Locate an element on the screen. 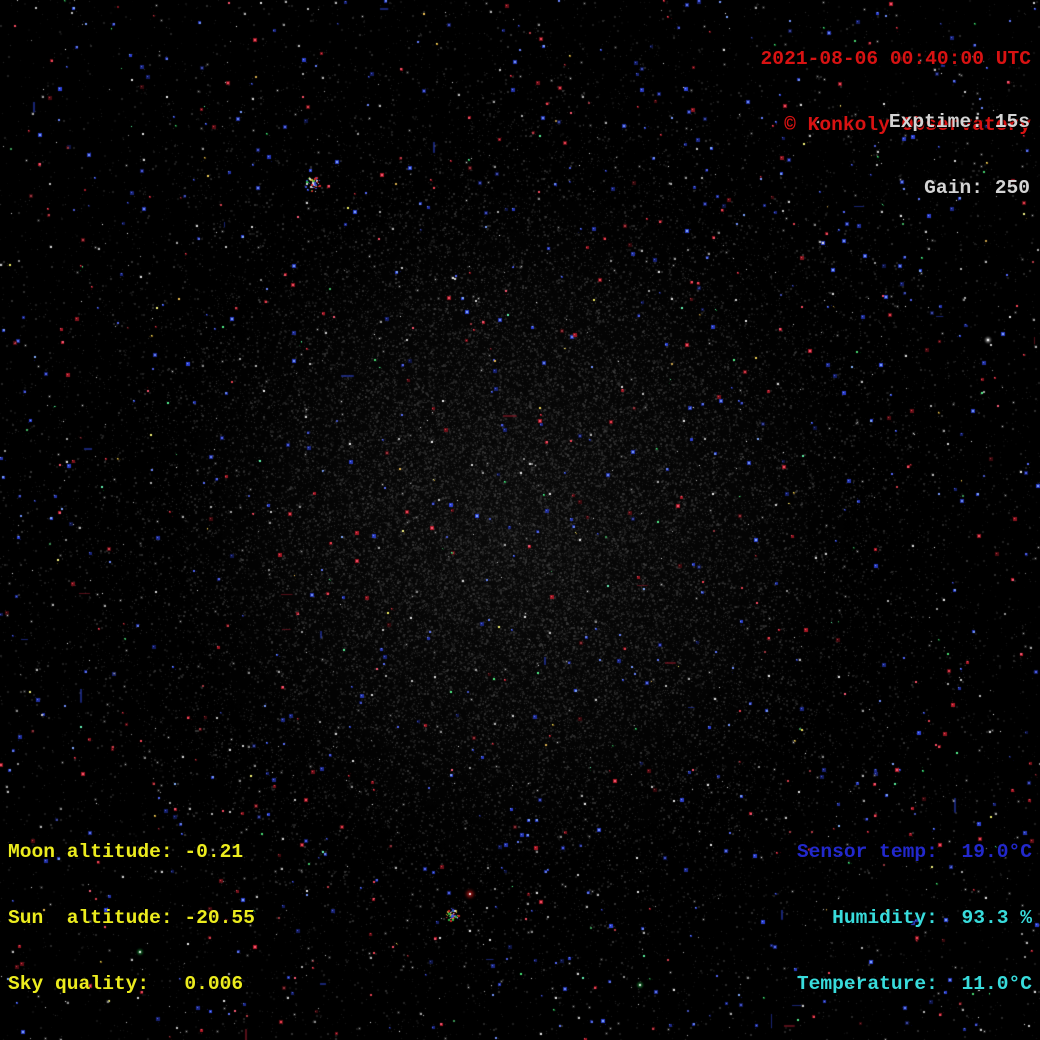 Image resolution: width=1040 pixels, height=1040 pixels. gain-text: Gain: 250 is located at coordinates (977, 188).